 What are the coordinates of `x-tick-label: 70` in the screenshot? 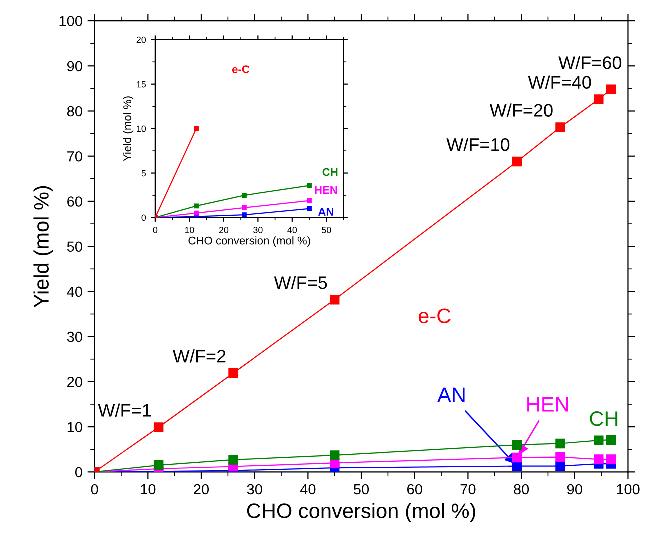 It's located at (468, 489).